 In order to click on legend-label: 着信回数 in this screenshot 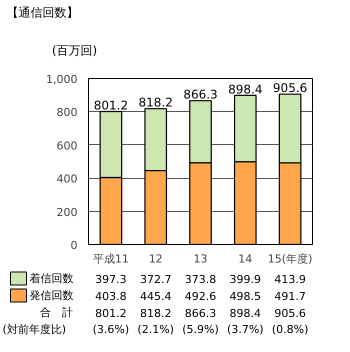, I will do `click(52, 278)`.